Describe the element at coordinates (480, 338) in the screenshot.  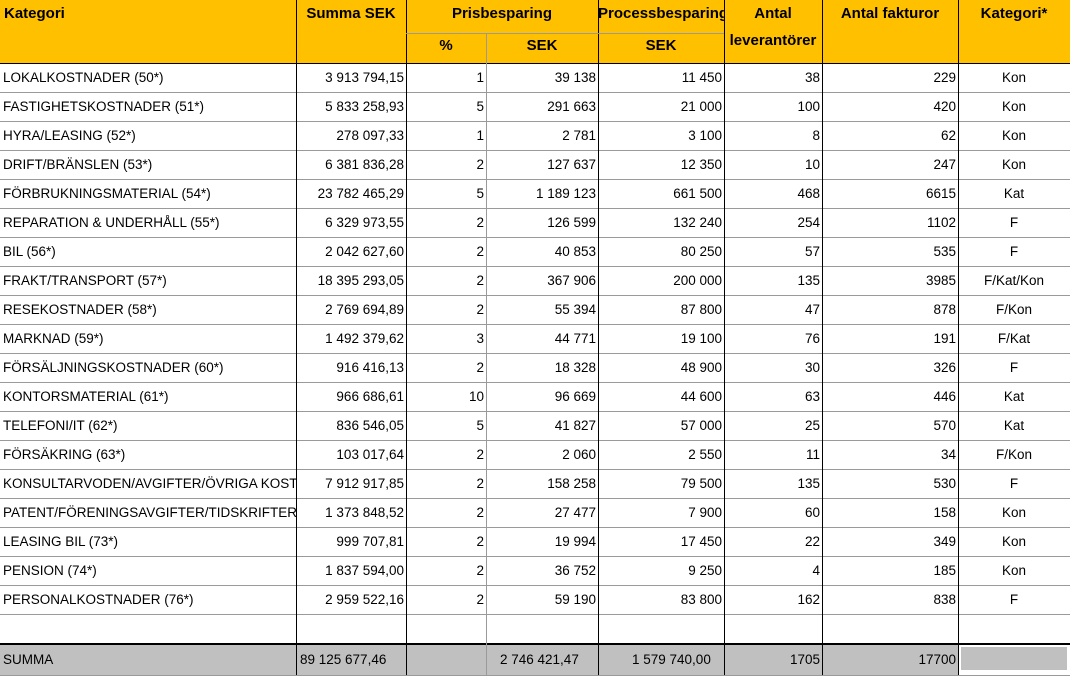
I see `cell-pct: 3` at that location.